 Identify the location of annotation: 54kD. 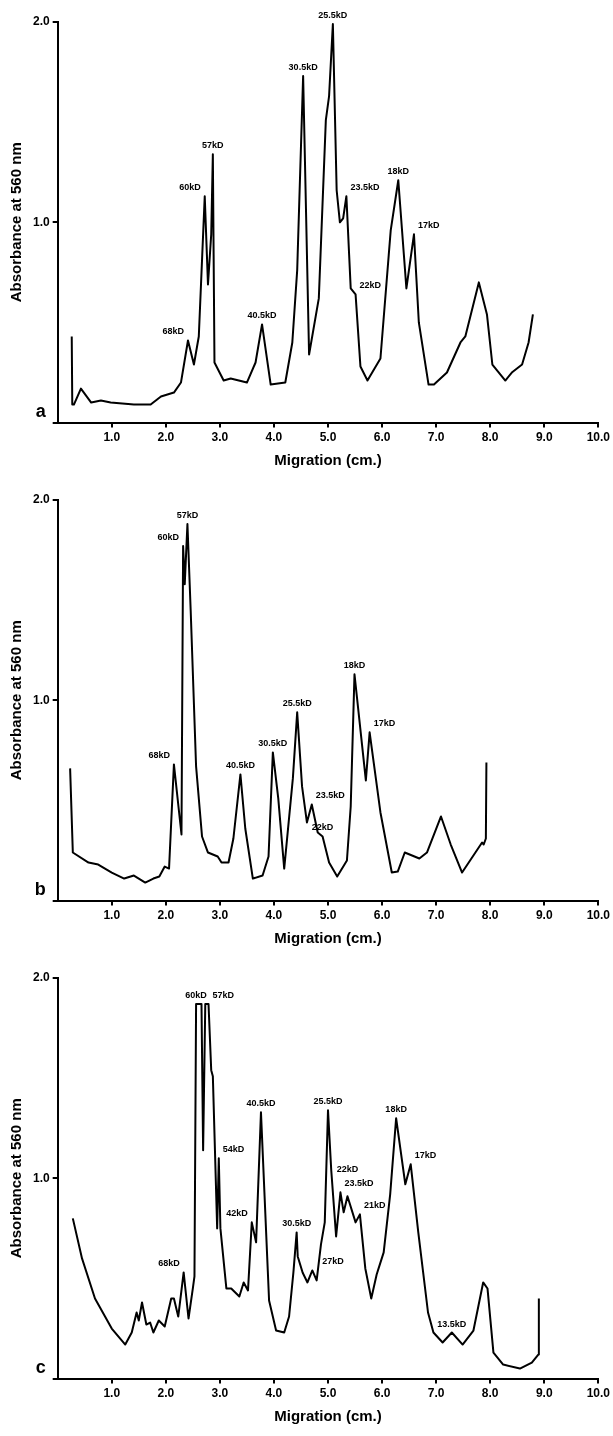
(233, 1149).